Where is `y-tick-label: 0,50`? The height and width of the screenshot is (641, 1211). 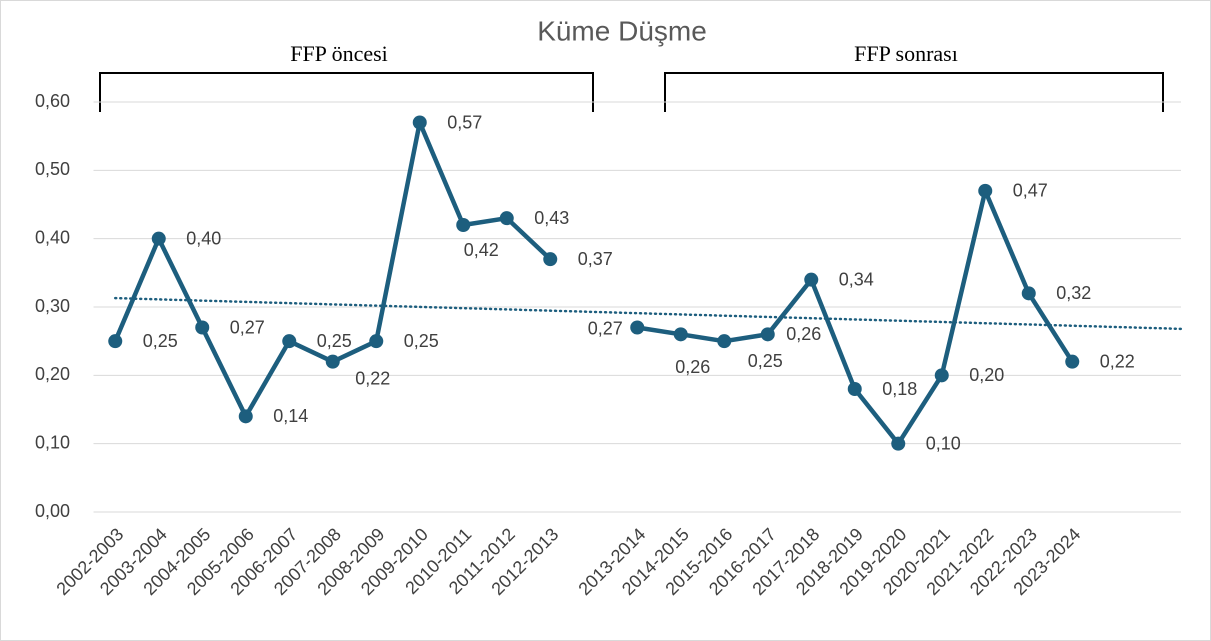 y-tick-label: 0,50 is located at coordinates (52, 169).